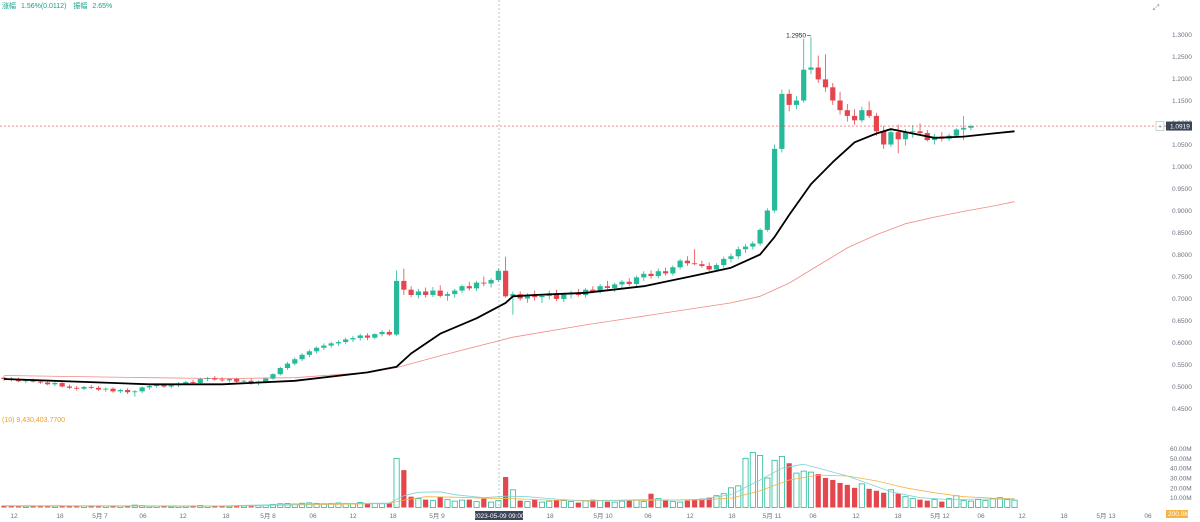 The image size is (1200, 522). I want to click on price-tick-label: 0.6500, so click(1182, 321).